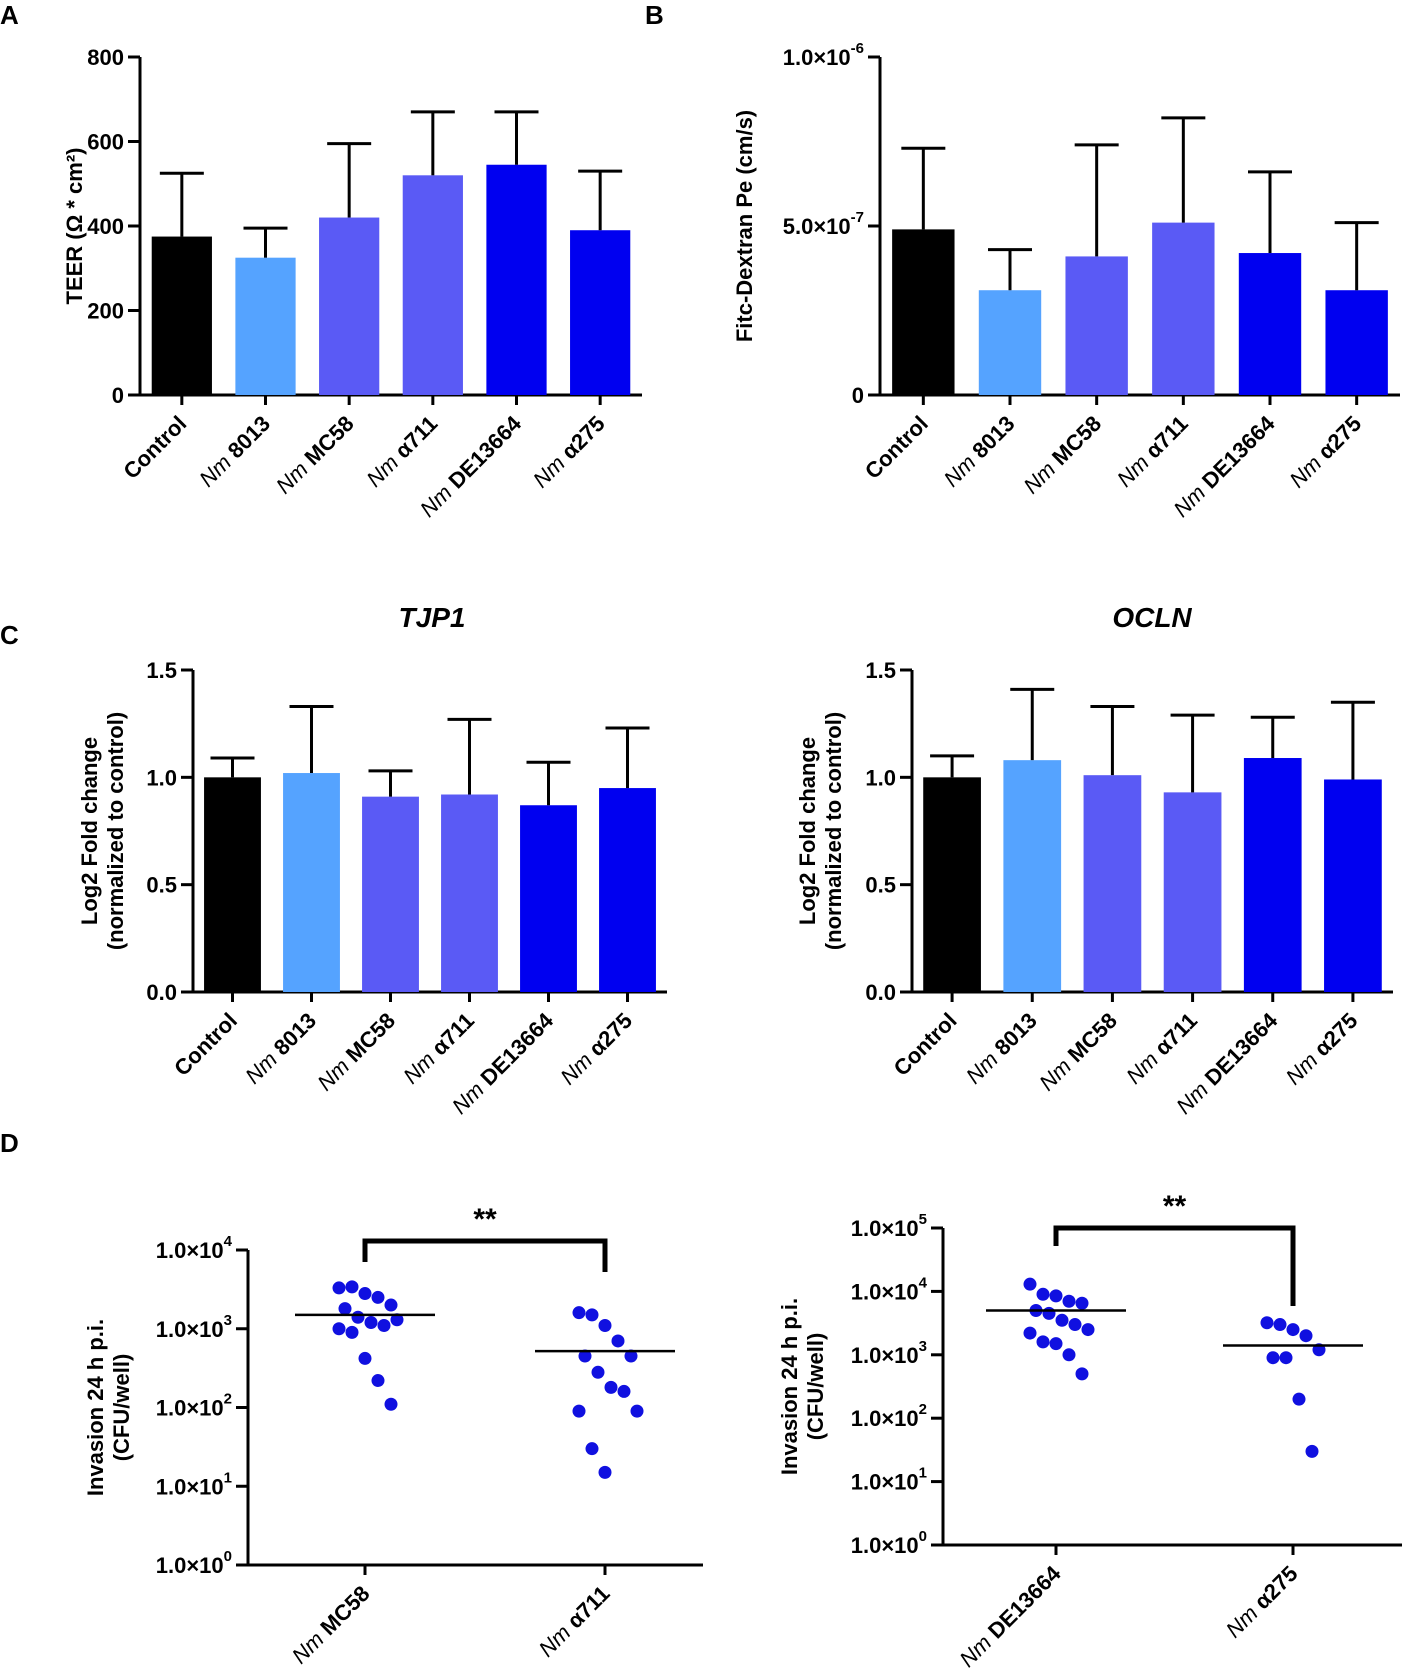 This screenshot has height=1675, width=1414. I want to click on y-axis-label: Log2 Fold change, so click(89, 831).